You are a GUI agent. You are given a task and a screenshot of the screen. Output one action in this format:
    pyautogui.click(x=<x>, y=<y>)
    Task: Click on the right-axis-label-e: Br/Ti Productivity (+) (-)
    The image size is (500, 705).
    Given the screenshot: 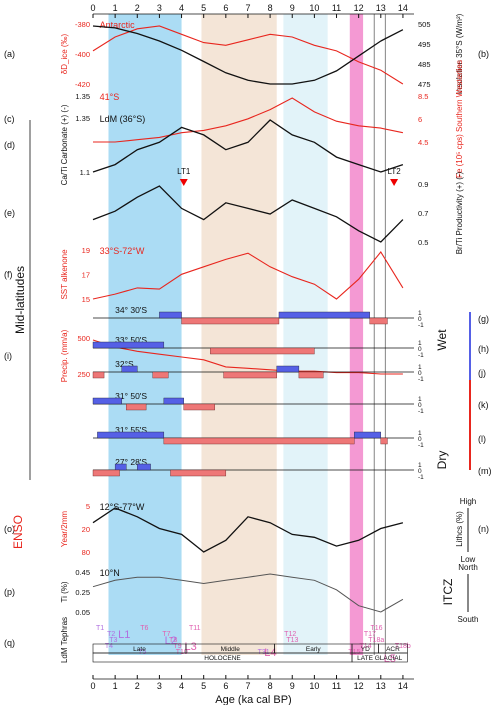 What is the action you would take?
    pyautogui.click(x=459, y=212)
    